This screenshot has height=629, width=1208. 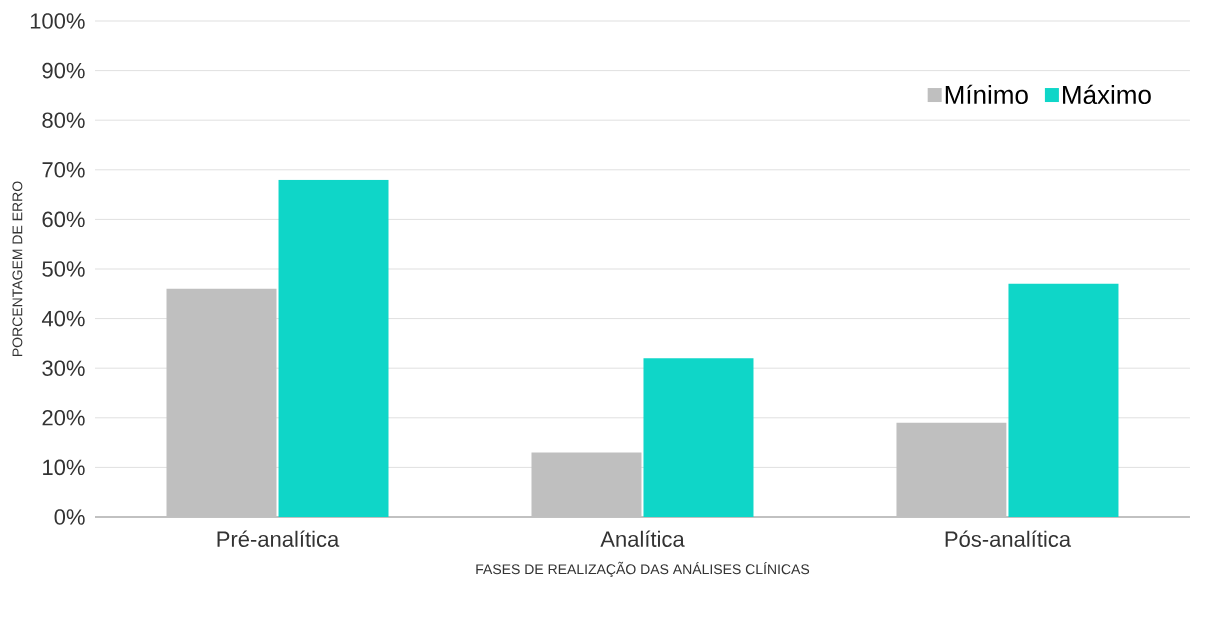 I want to click on x-tick-label: Analítica, so click(x=642, y=538).